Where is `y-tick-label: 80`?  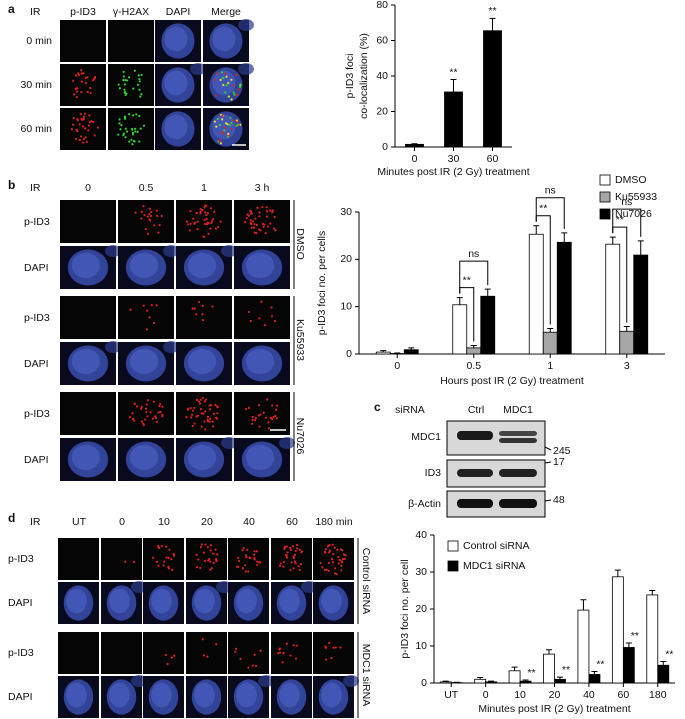
y-tick-label: 80 is located at coordinates (382, 5).